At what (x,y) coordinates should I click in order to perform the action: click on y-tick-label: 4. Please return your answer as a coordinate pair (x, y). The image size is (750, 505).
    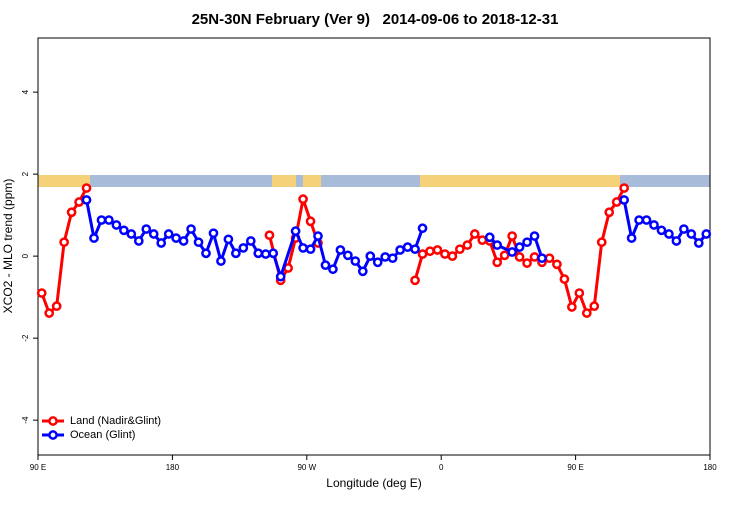
    Looking at the image, I should click on (25, 91).